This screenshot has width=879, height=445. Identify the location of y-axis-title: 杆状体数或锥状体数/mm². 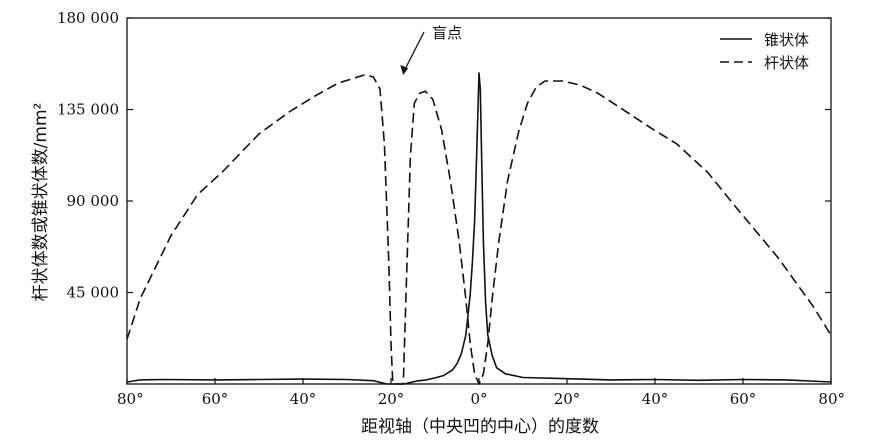
(41, 202).